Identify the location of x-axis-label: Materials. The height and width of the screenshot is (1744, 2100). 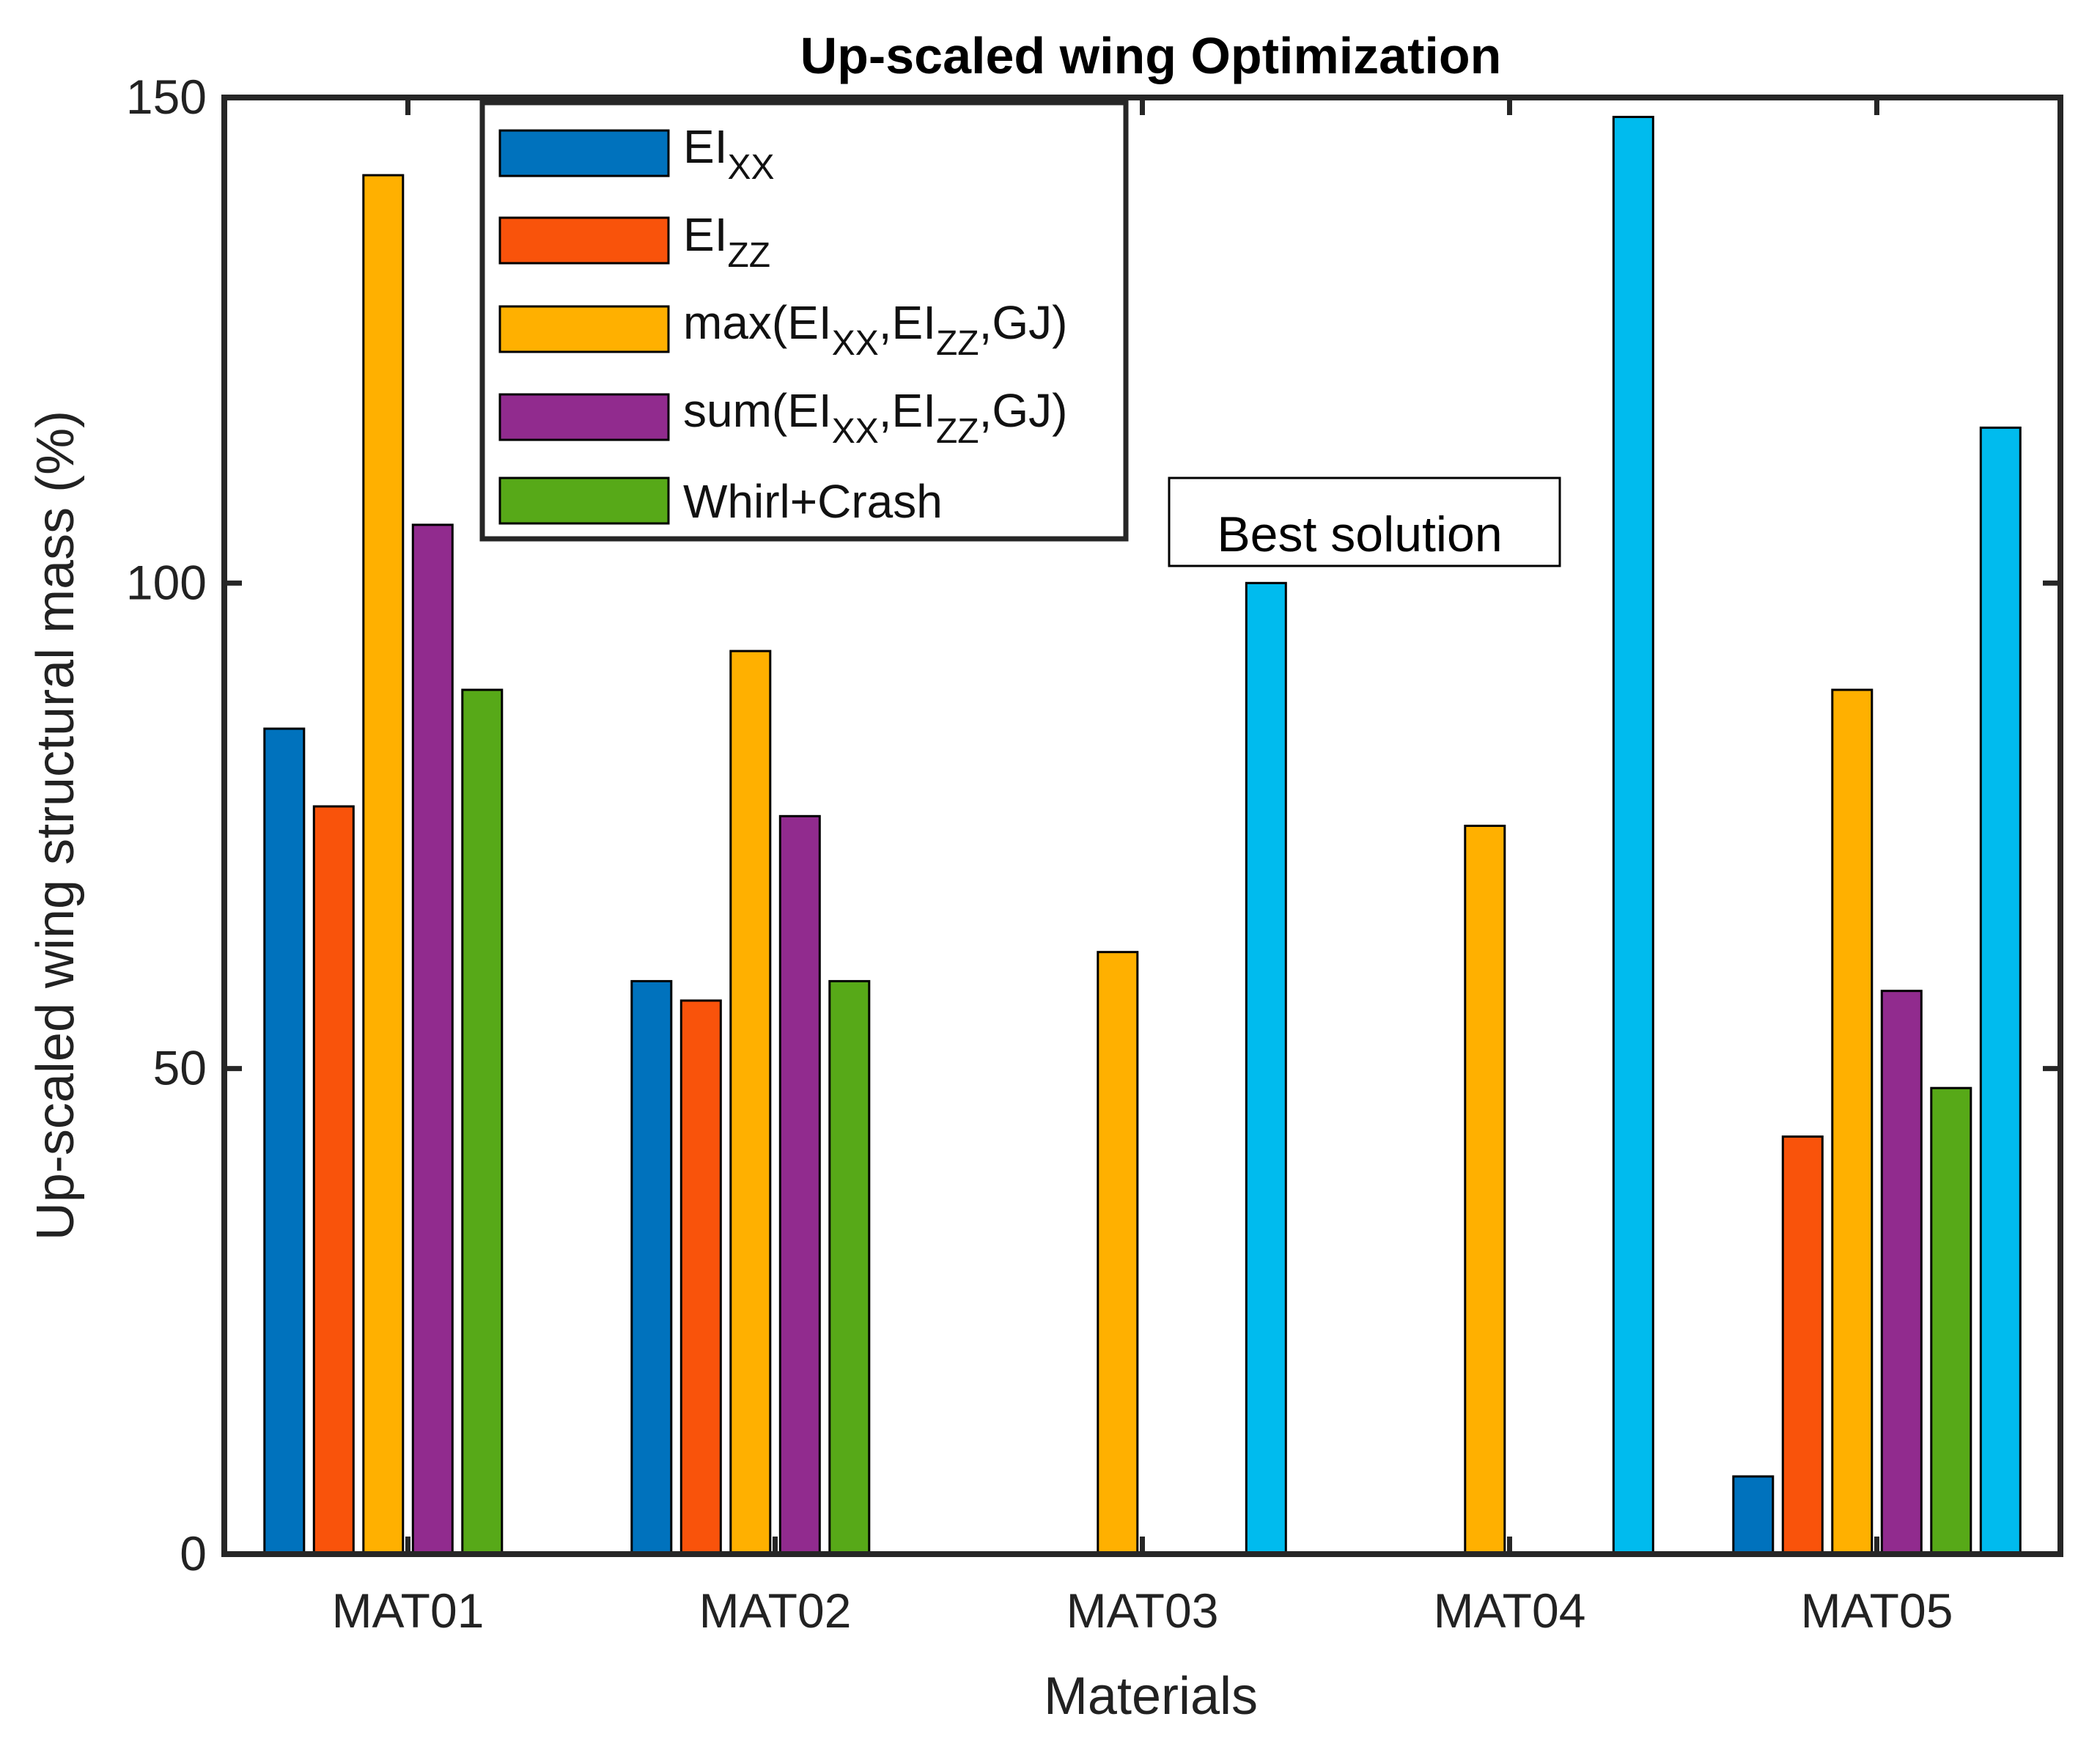
(1151, 1696).